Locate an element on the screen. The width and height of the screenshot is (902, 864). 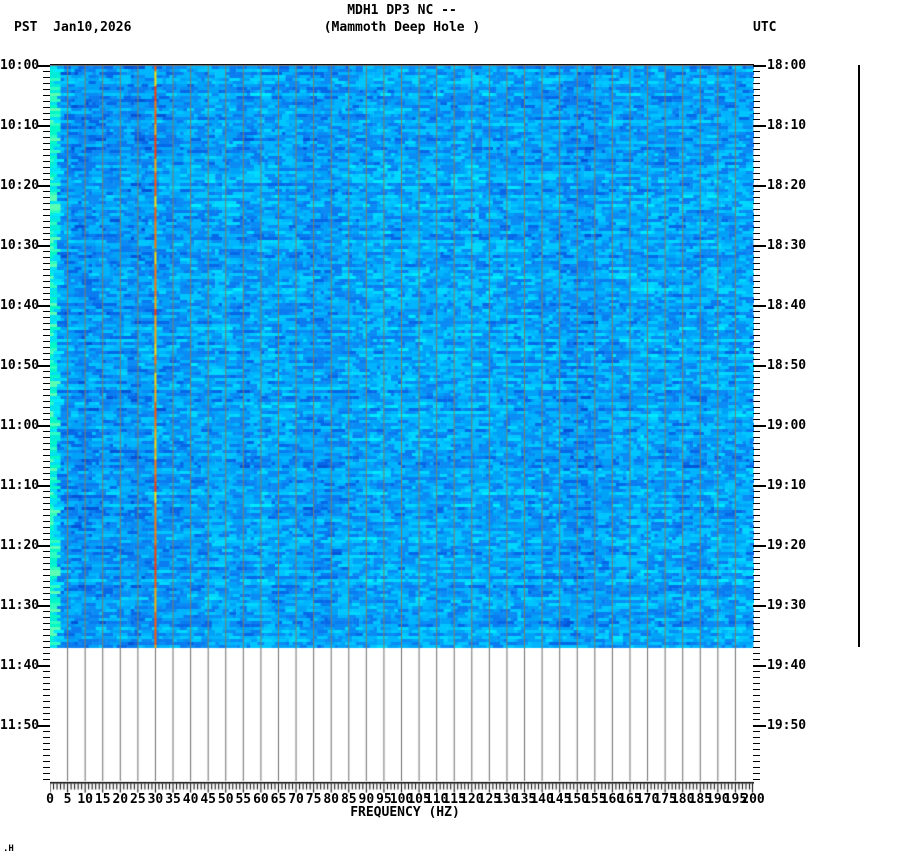
left-time-label: 10:00 is located at coordinates (20, 65).